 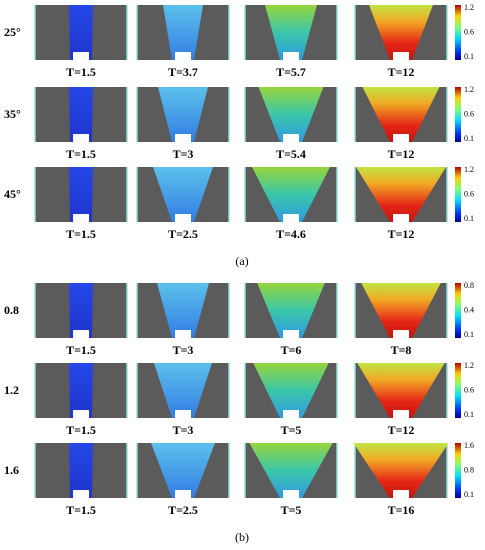 I want to click on time-label: T=2.5, so click(x=183, y=234).